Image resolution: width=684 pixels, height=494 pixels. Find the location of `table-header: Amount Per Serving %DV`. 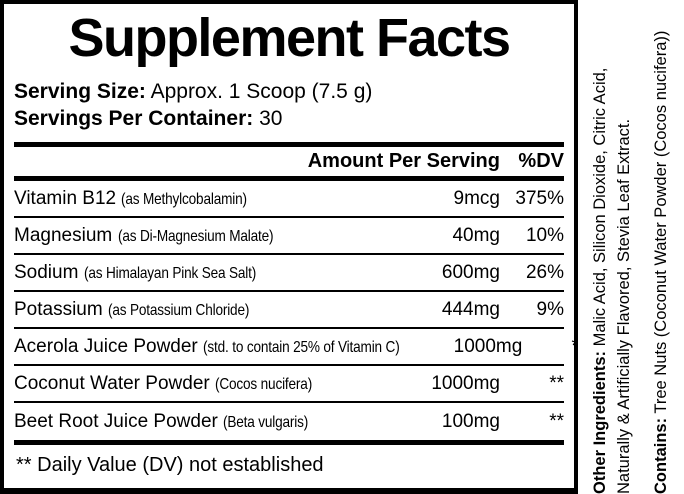

table-header: Amount Per Serving %DV is located at coordinates (289, 160).